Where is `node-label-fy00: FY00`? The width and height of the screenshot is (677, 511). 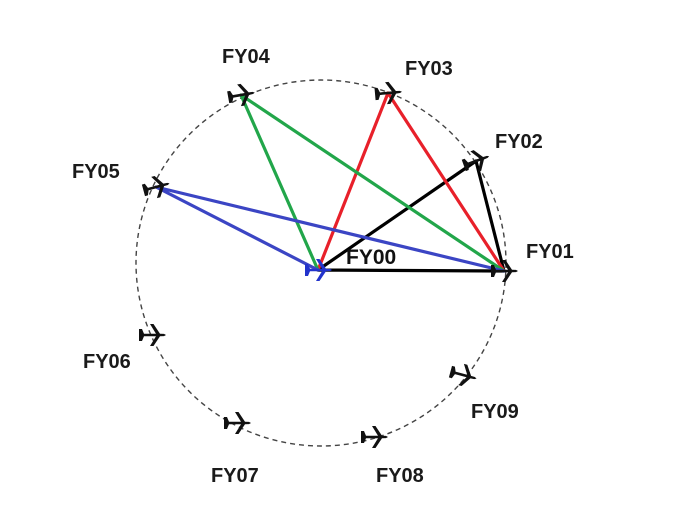
node-label-fy00: FY00 is located at coordinates (371, 257).